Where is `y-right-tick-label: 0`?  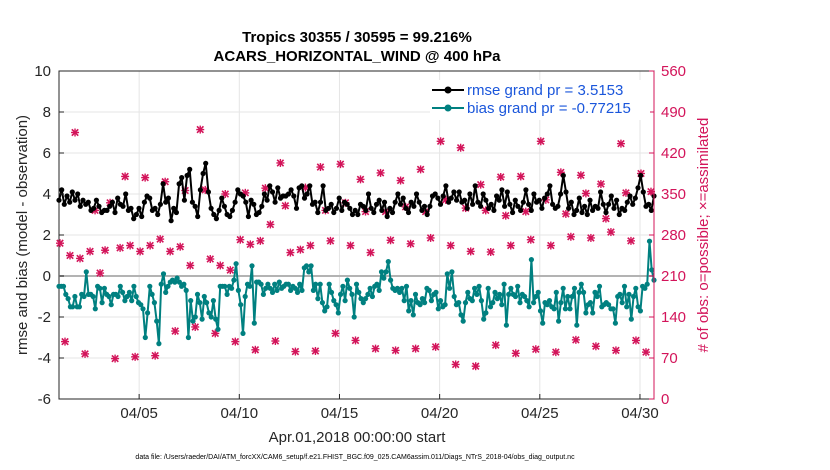
y-right-tick-label: 0 is located at coordinates (665, 399).